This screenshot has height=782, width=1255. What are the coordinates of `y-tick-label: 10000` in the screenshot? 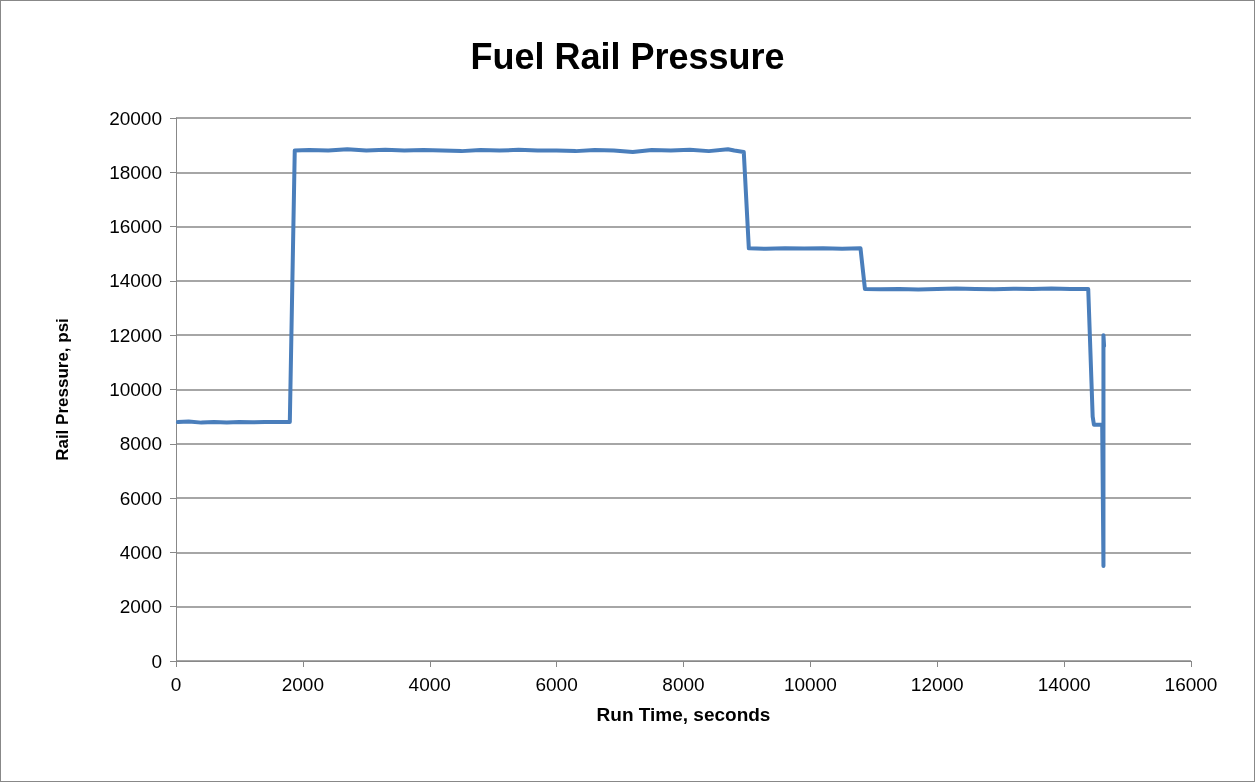 It's located at (135, 389).